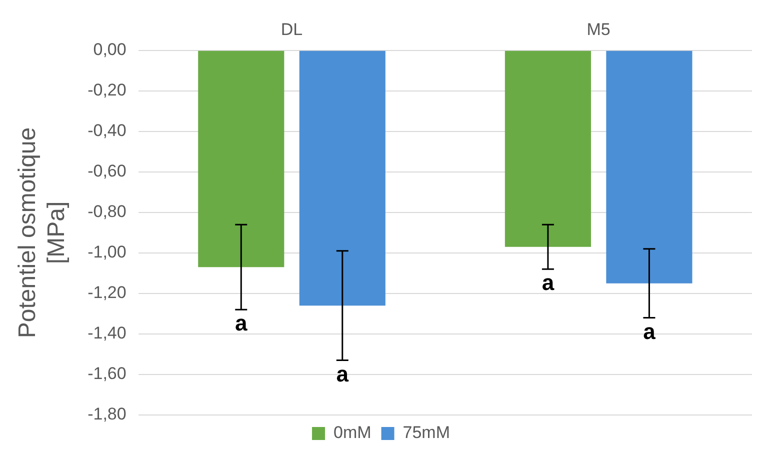 Image resolution: width=772 pixels, height=457 pixels. Describe the element at coordinates (107, 414) in the screenshot. I see `y-tick-label: -1,80` at that location.